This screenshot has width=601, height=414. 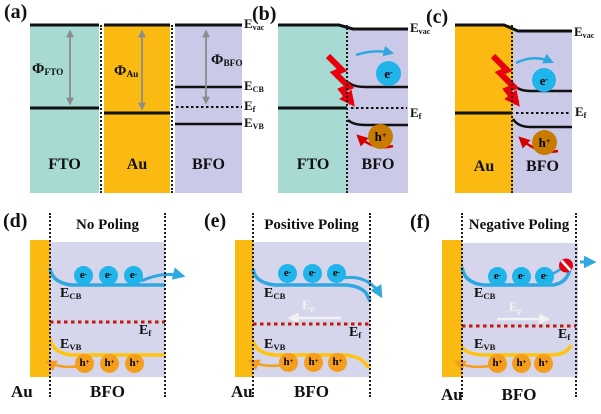 I want to click on material-label-bfo-e: BFO, so click(x=311, y=391).